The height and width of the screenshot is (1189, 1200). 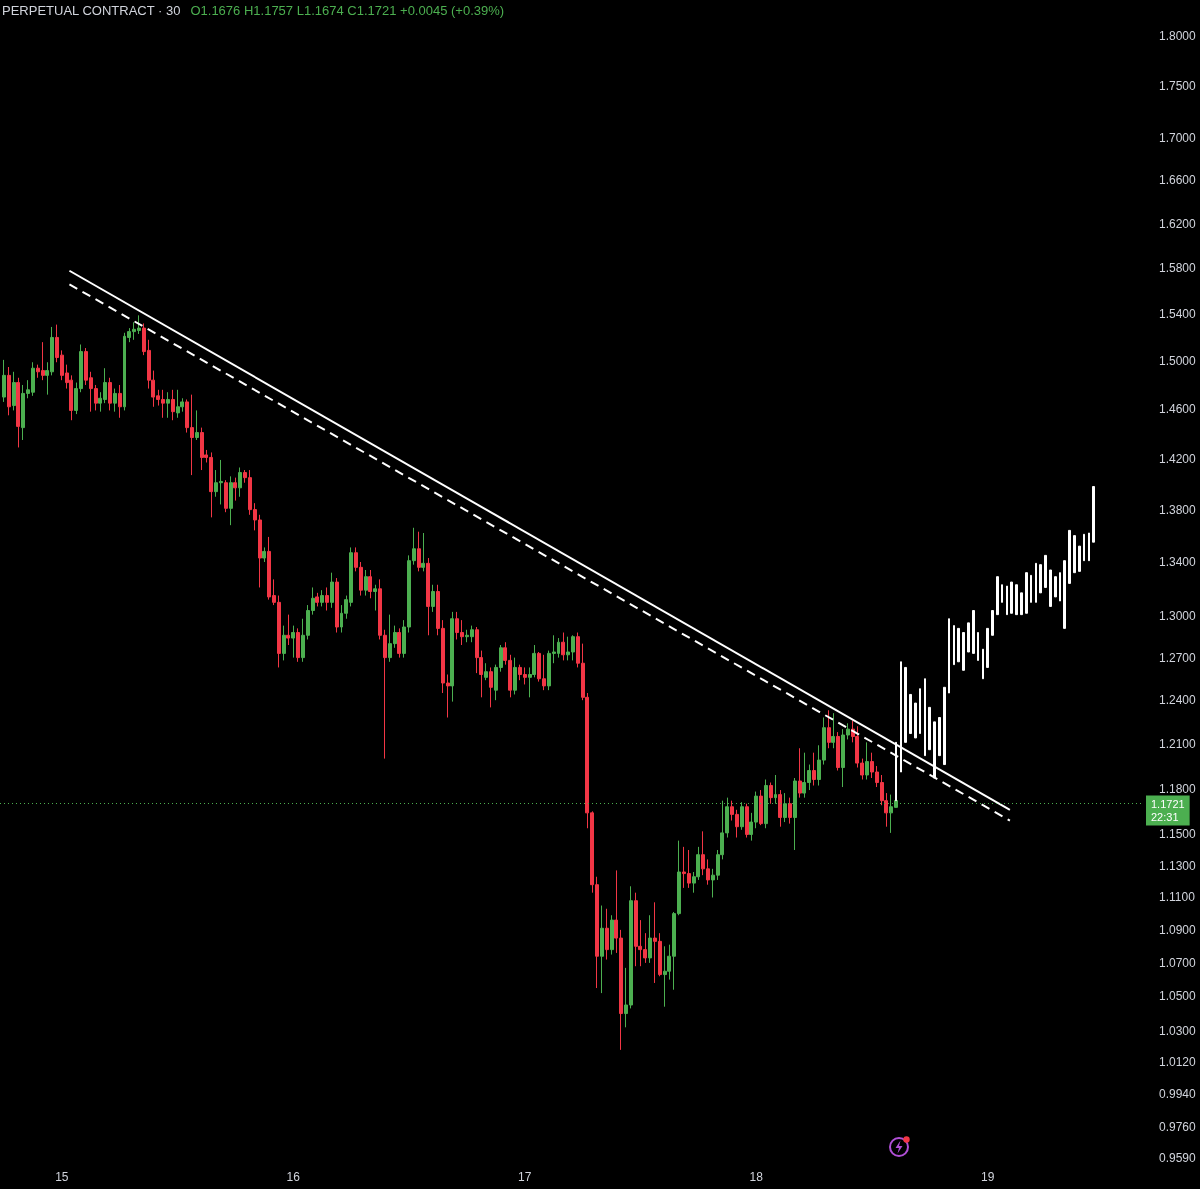 What do you see at coordinates (1178, 743) in the screenshot?
I see `y-tick-label: 1.2100` at bounding box center [1178, 743].